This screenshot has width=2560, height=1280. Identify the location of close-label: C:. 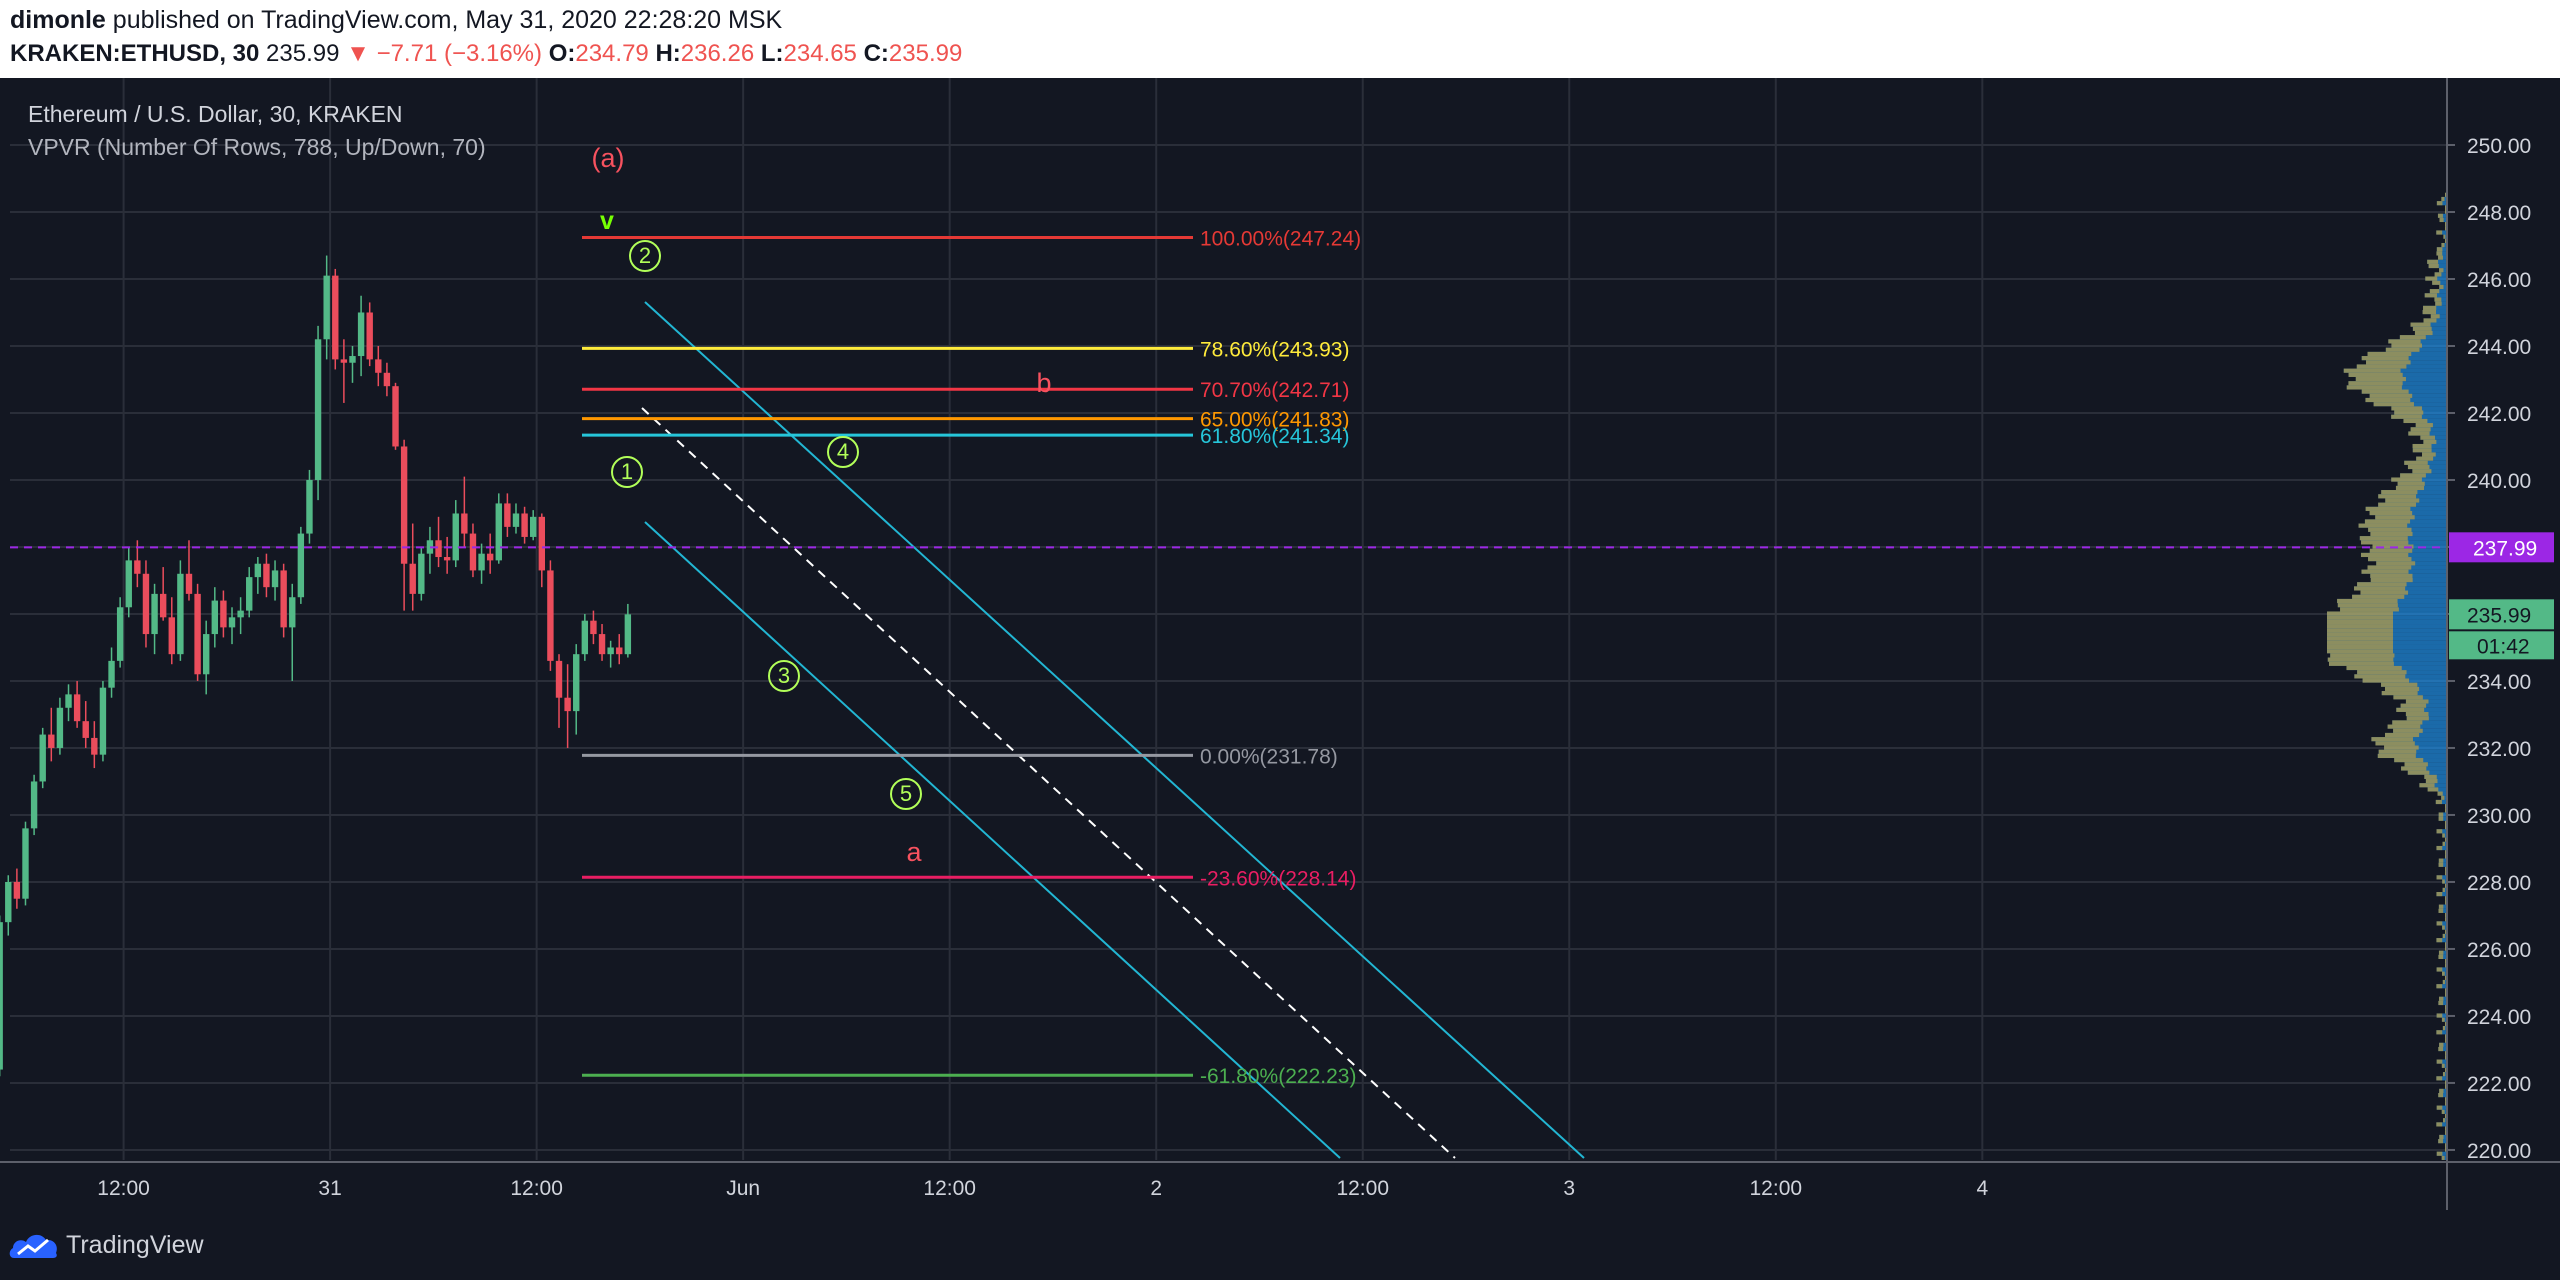
(876, 53).